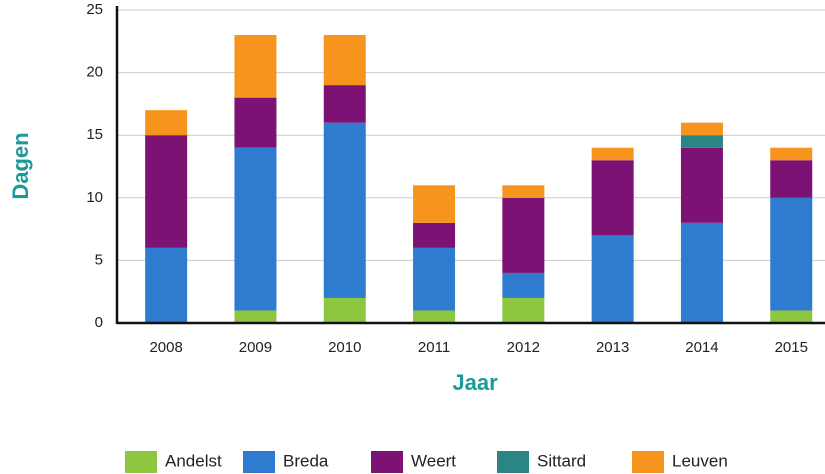  I want to click on y-tick-label: 15, so click(94, 134).